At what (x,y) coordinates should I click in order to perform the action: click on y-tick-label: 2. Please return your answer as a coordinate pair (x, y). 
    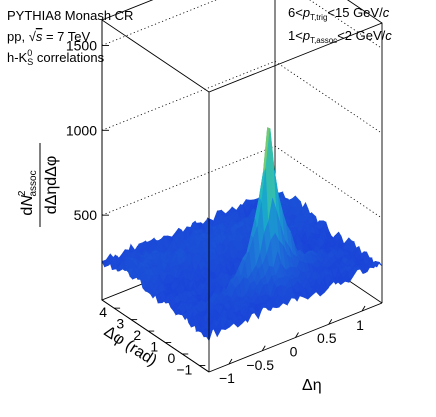
    Looking at the image, I should click on (137, 335).